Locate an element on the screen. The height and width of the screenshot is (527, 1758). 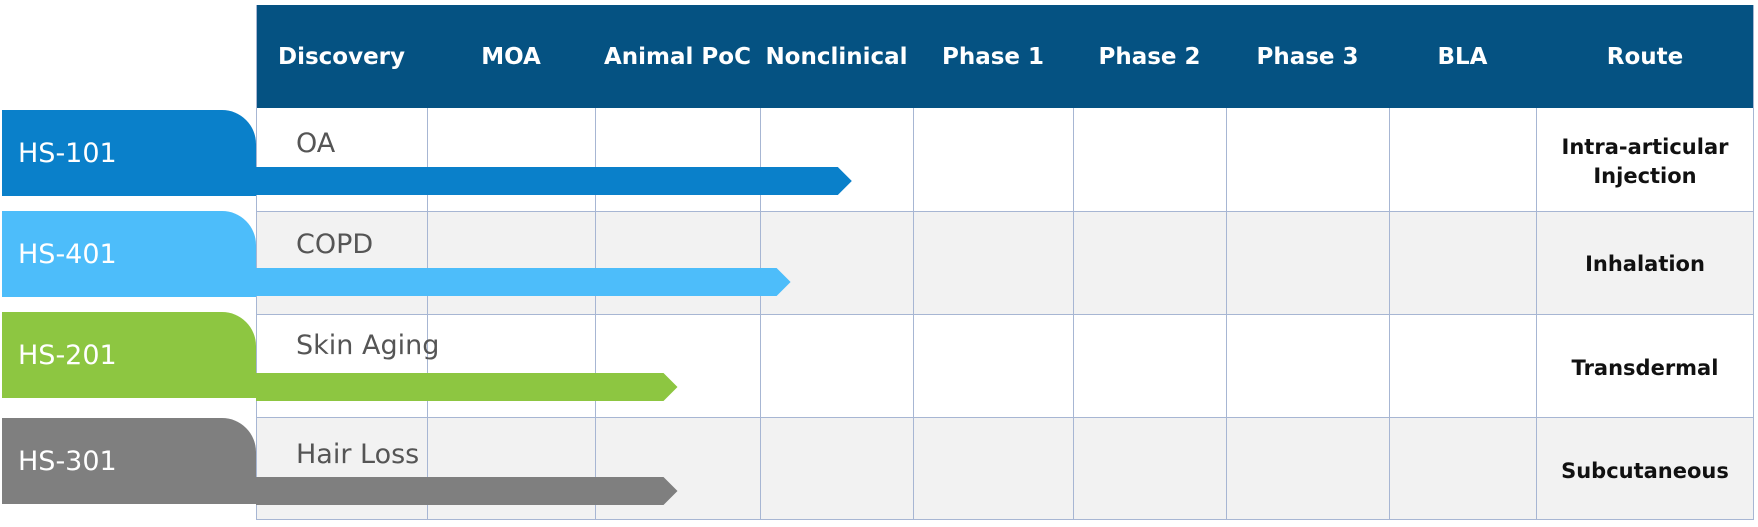
program-tab-hs-401: HS-401 is located at coordinates (129, 254).